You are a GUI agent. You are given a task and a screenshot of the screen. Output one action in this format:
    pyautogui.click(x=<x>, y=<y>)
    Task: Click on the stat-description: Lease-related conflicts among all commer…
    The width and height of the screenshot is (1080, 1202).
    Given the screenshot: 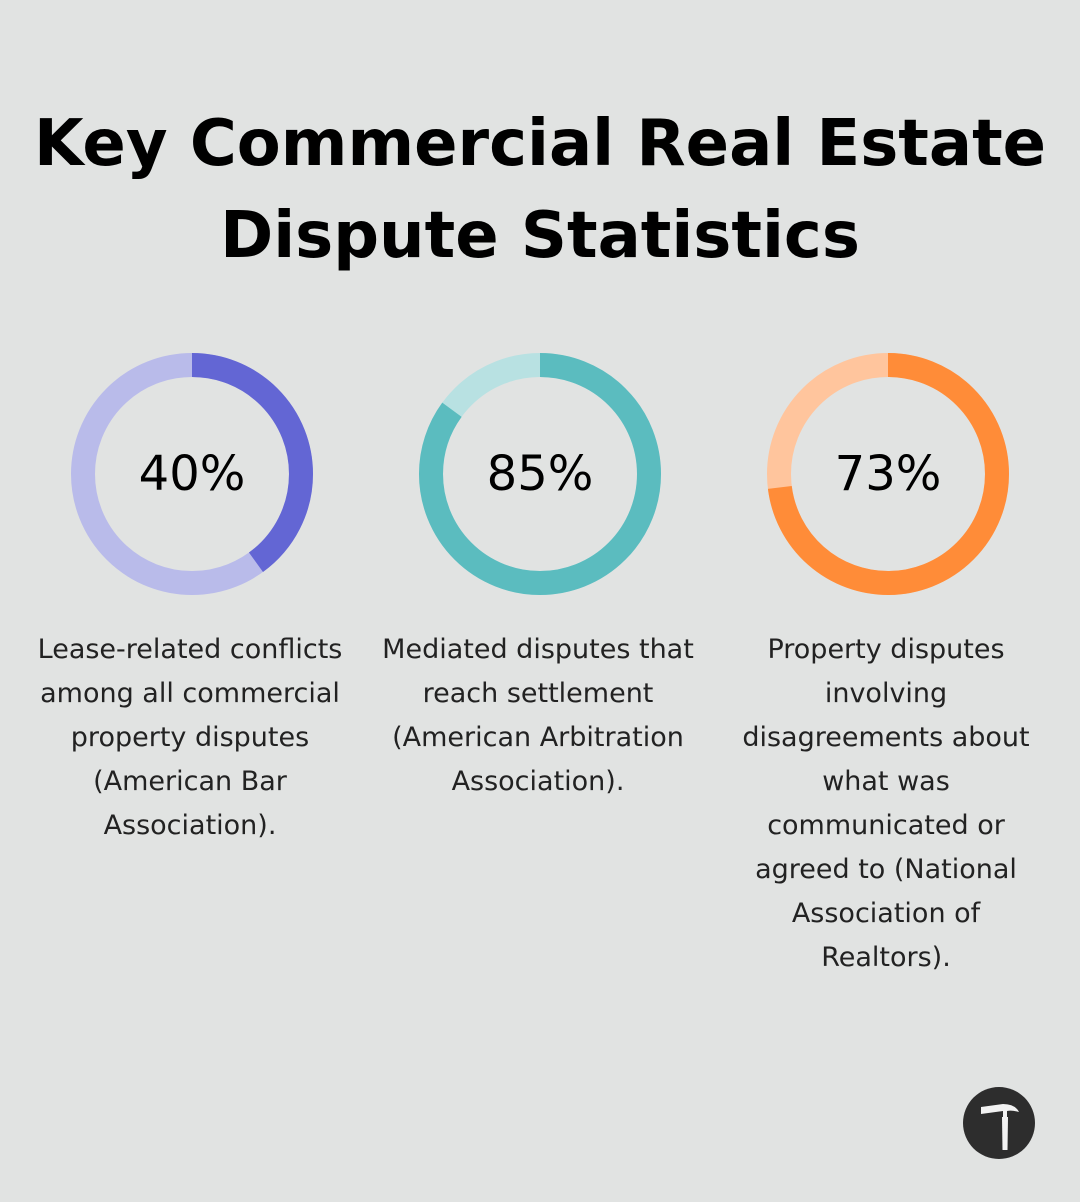 What is the action you would take?
    pyautogui.click(x=190, y=737)
    